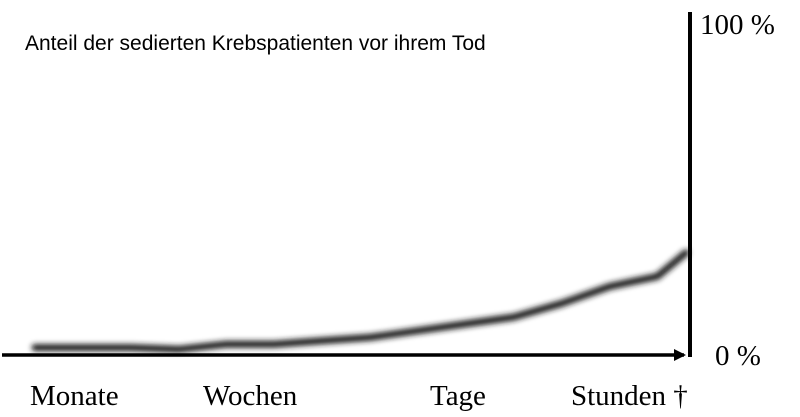  I want to click on x-tick-label-2: Tage, so click(458, 396).